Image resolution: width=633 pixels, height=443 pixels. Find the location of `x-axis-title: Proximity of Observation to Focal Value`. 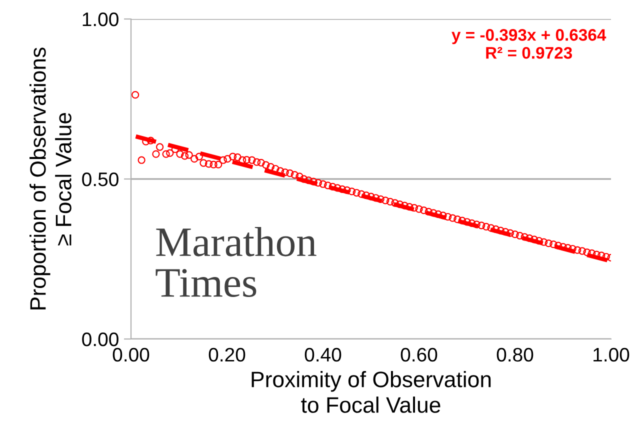

x-axis-title: Proximity of Observation to Focal Value is located at coordinates (371, 392).